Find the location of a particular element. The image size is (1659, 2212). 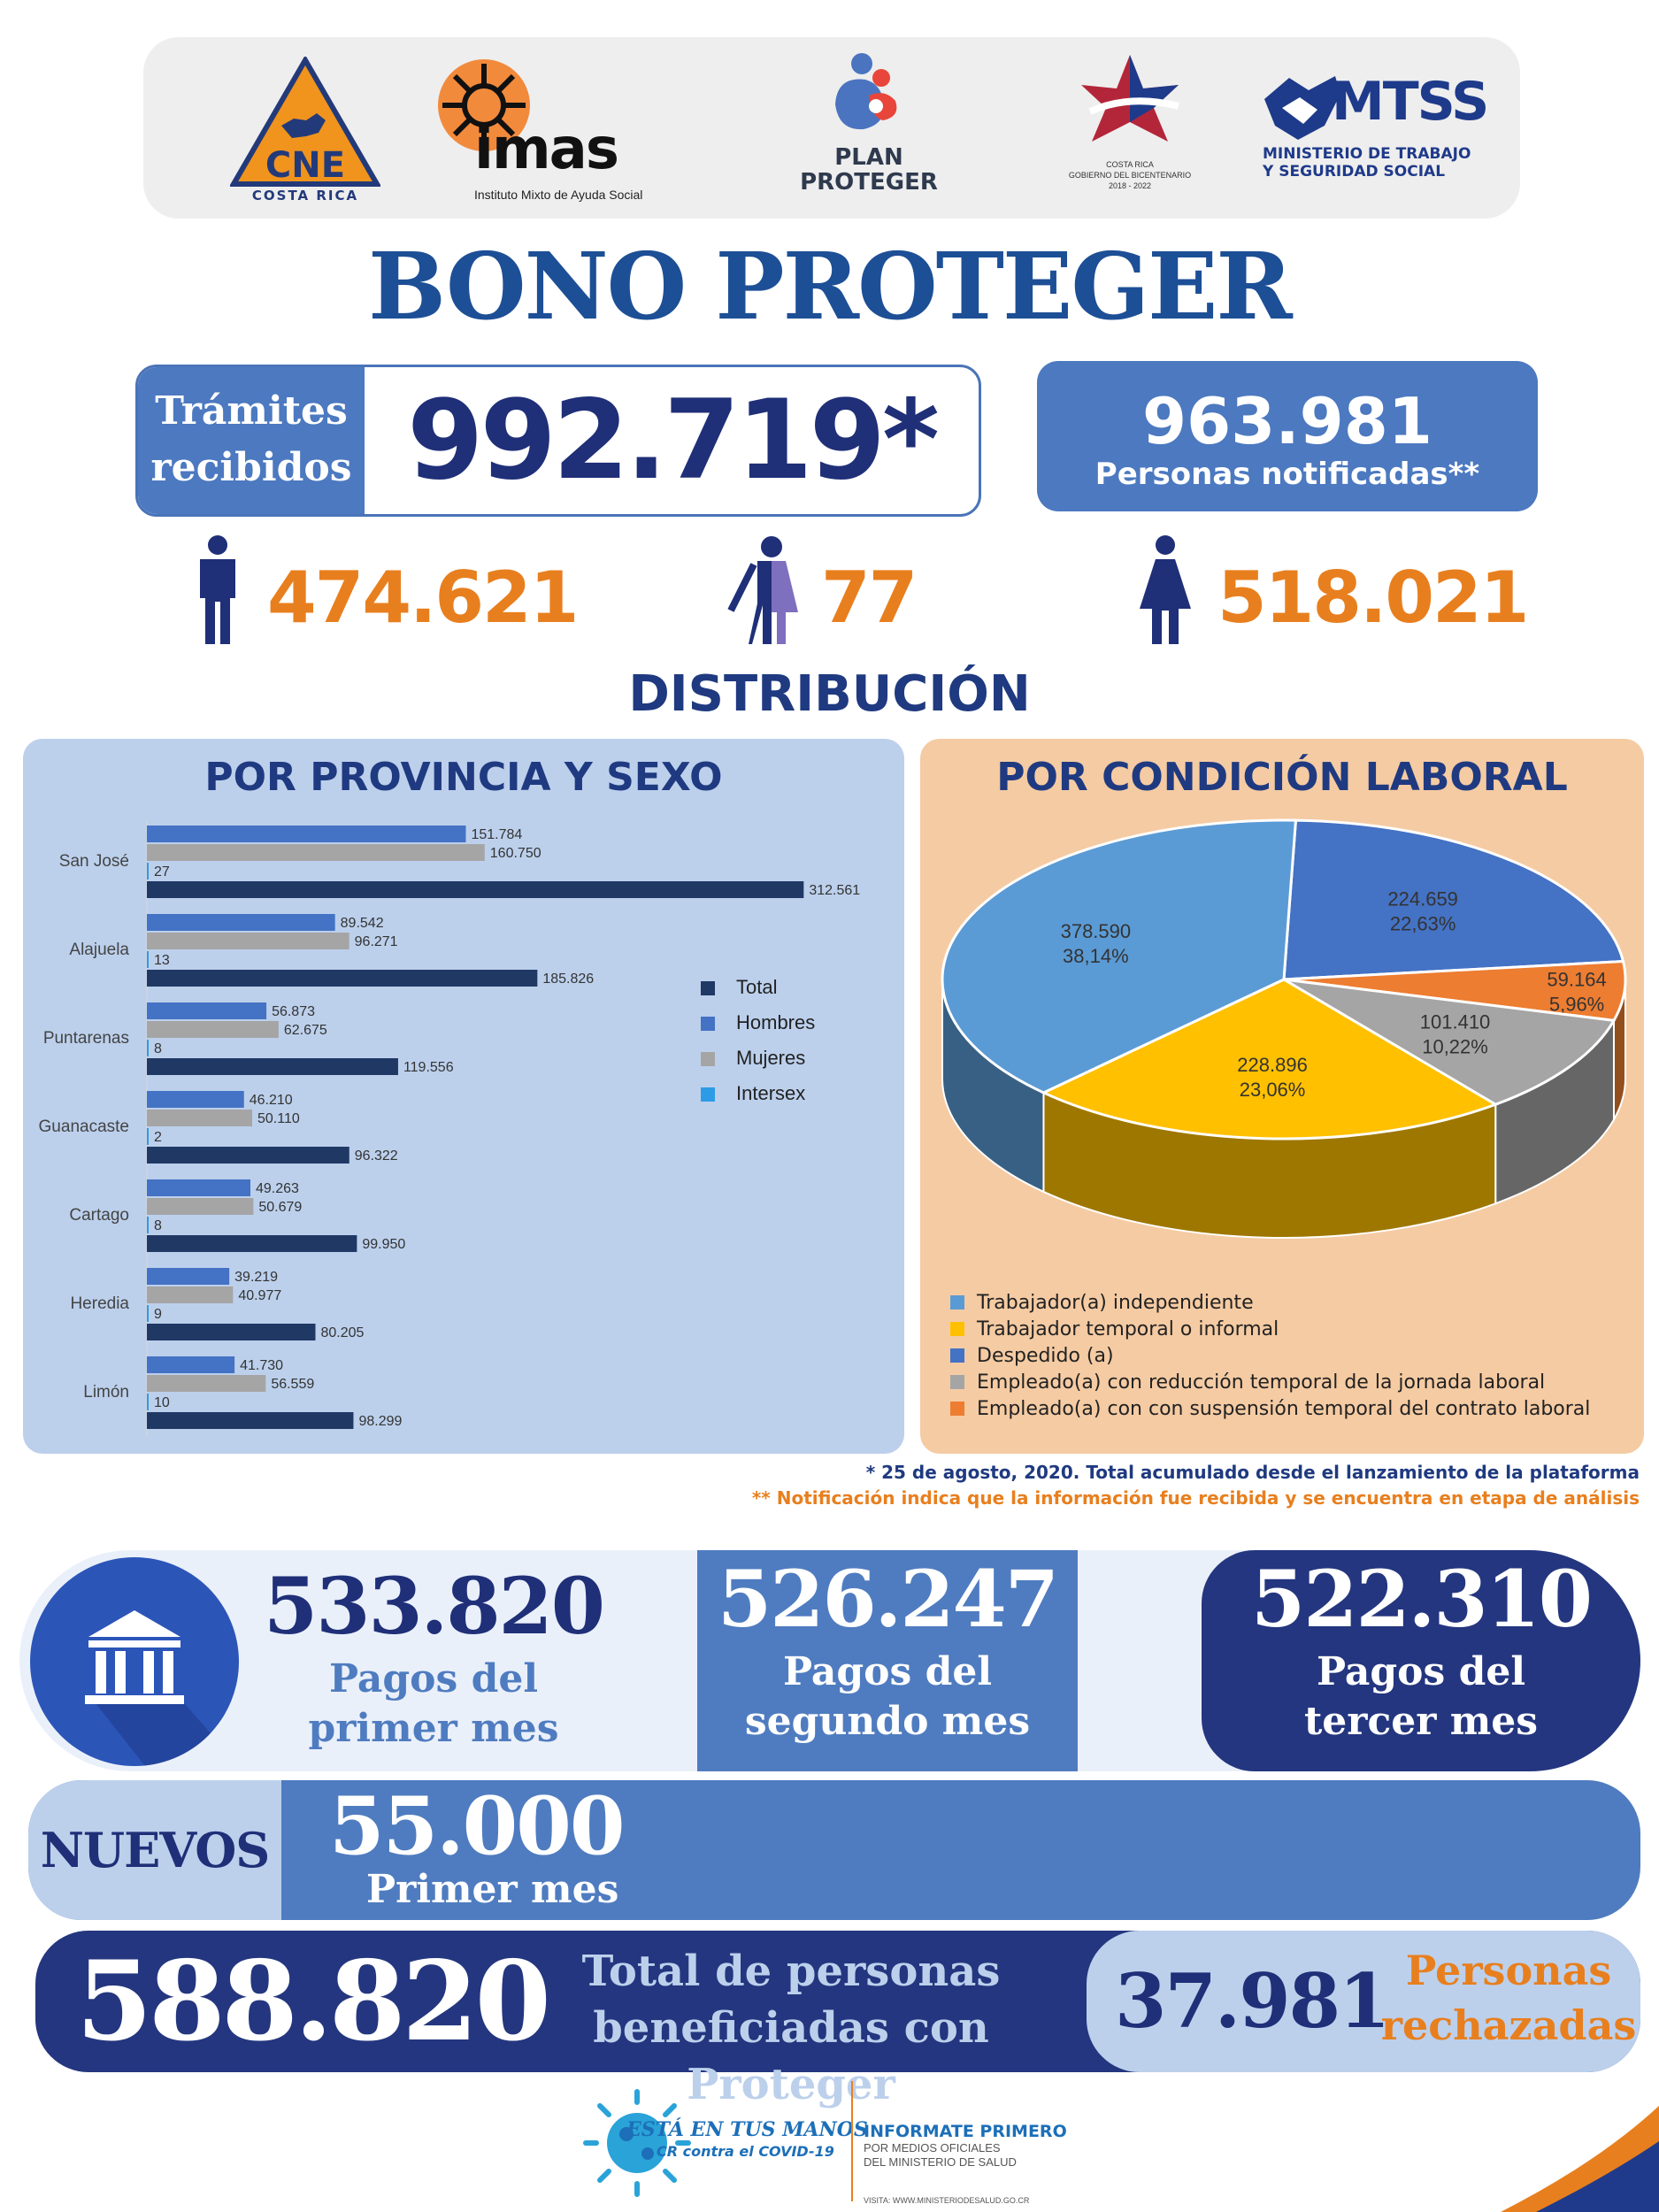

plan-line2: PROTEGER is located at coordinates (869, 182).